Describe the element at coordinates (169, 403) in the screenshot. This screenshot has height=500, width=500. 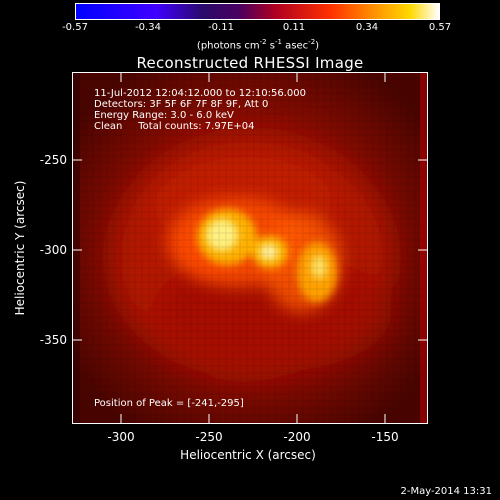
I see `peak-position-text: Position of Peak = [-241,-295]` at that location.